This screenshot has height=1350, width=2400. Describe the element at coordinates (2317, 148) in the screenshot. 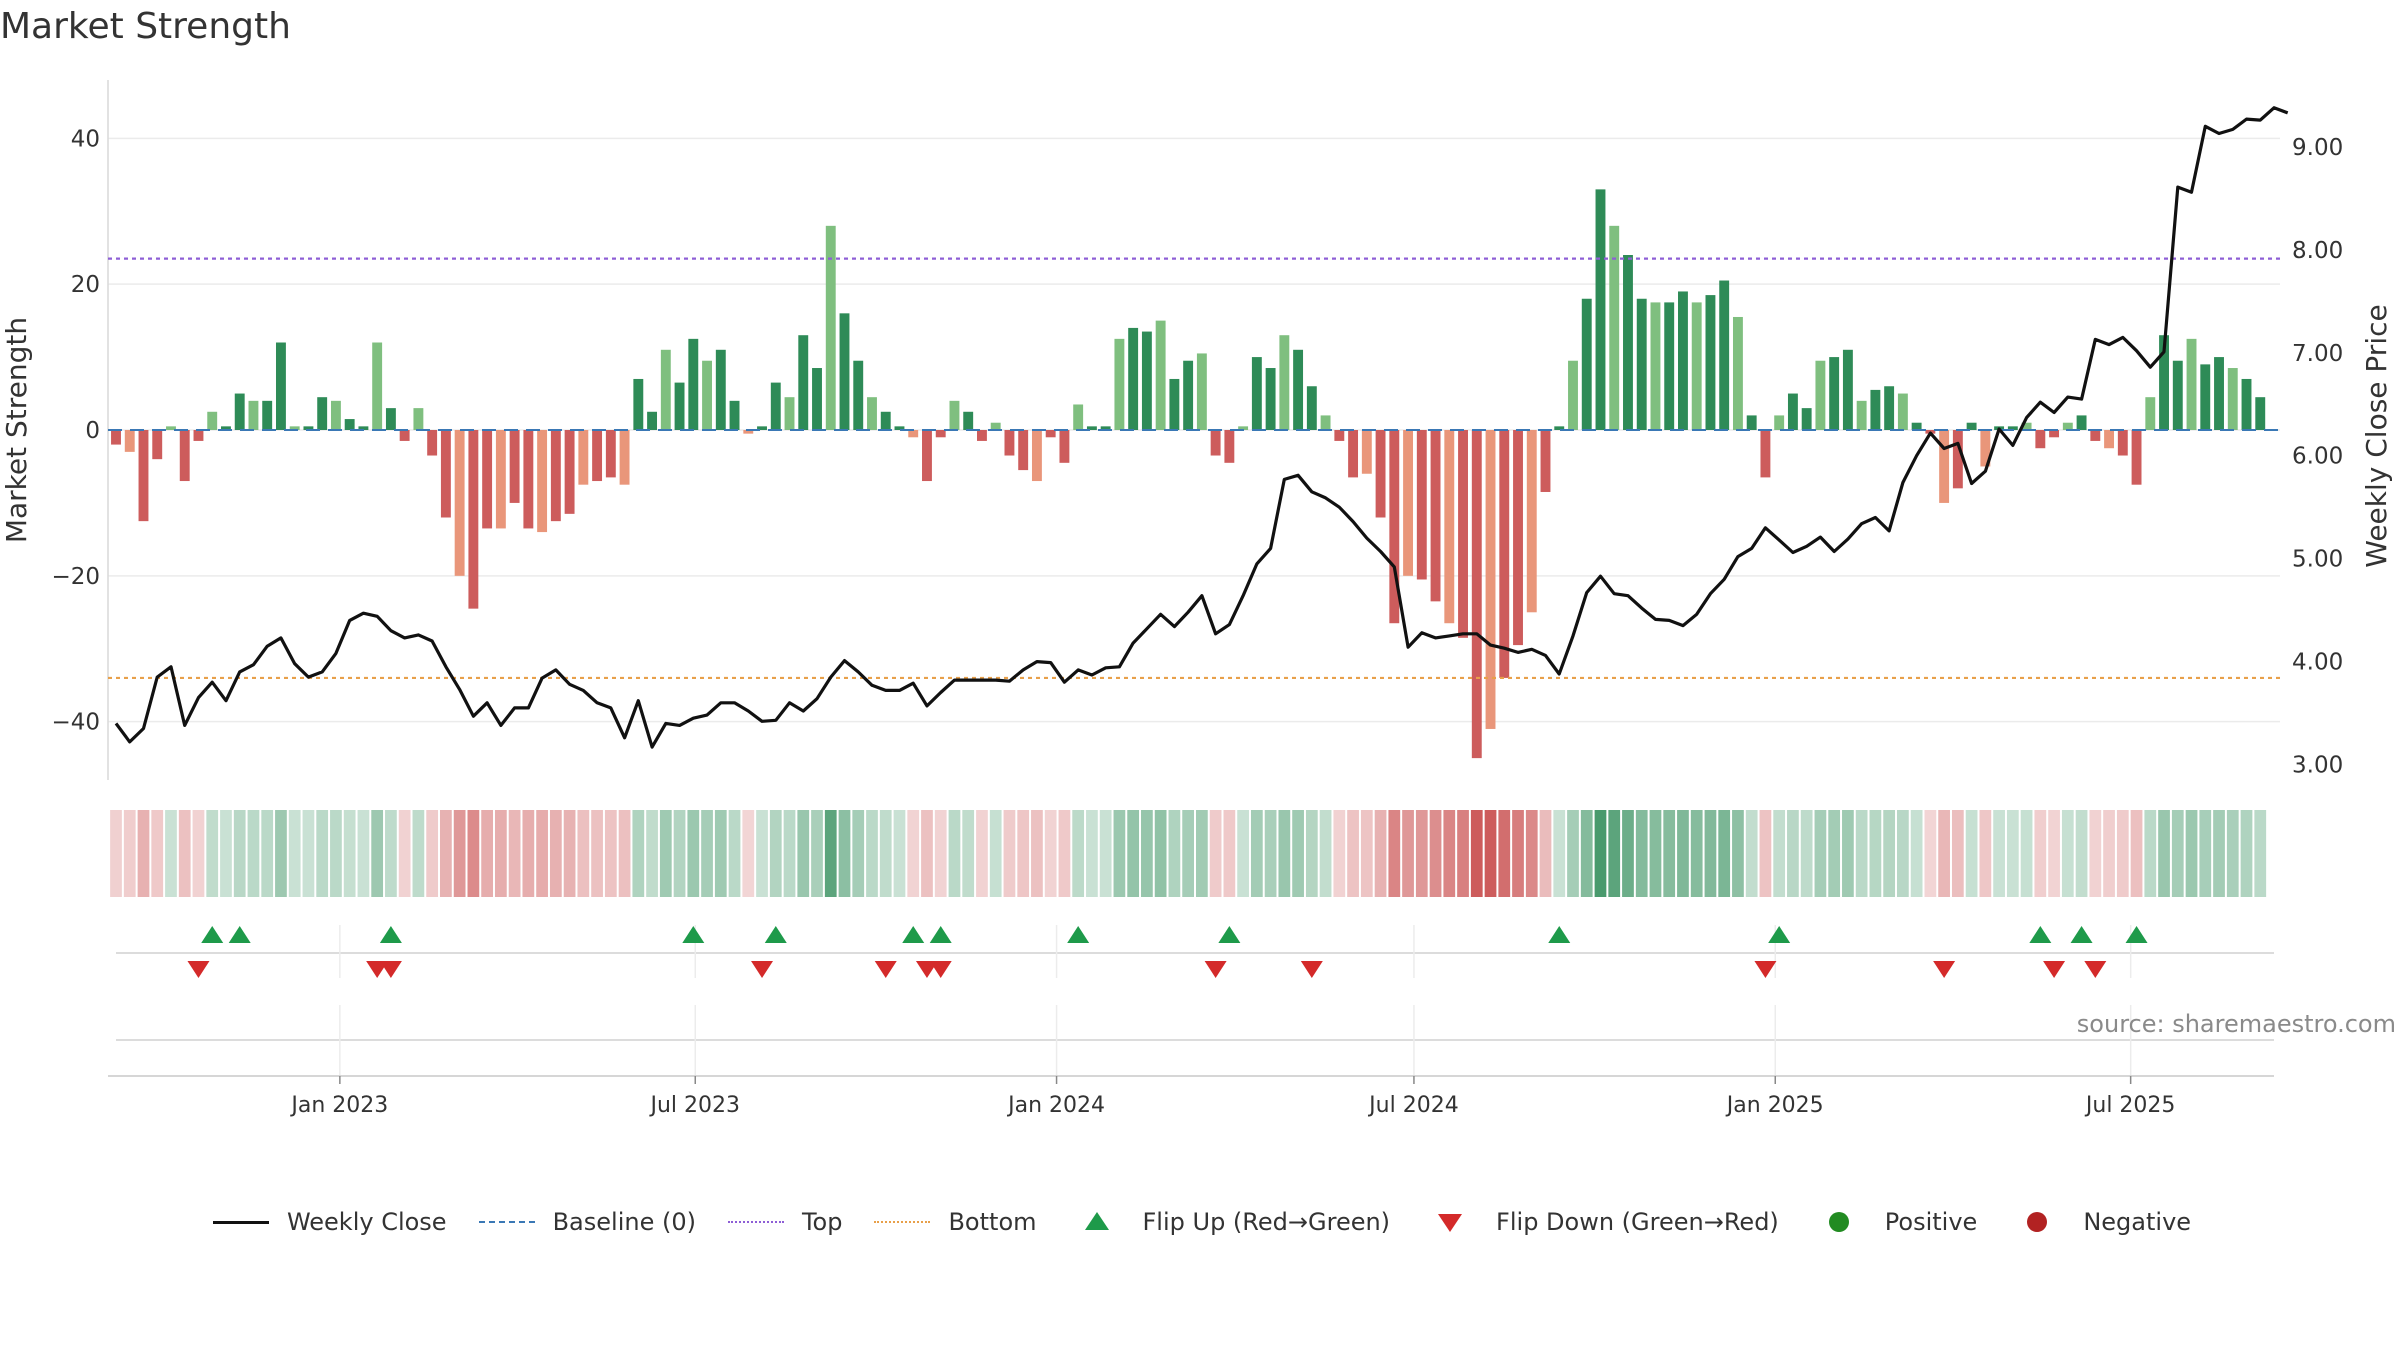

I see `y2-tick-label: 9.00` at that location.